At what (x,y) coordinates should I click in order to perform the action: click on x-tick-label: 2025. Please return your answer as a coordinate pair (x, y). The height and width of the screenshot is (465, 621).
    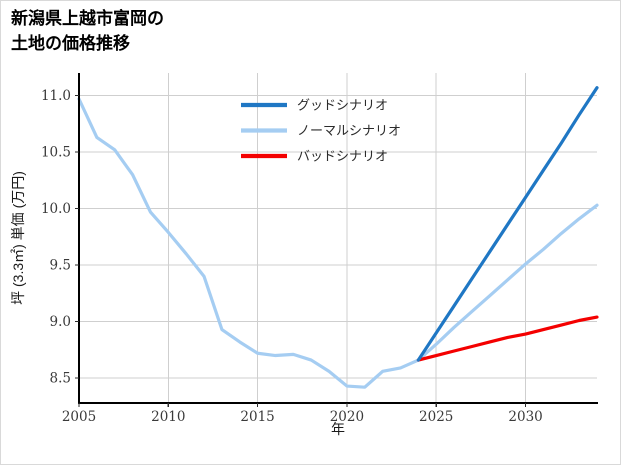
    Looking at the image, I should click on (436, 417).